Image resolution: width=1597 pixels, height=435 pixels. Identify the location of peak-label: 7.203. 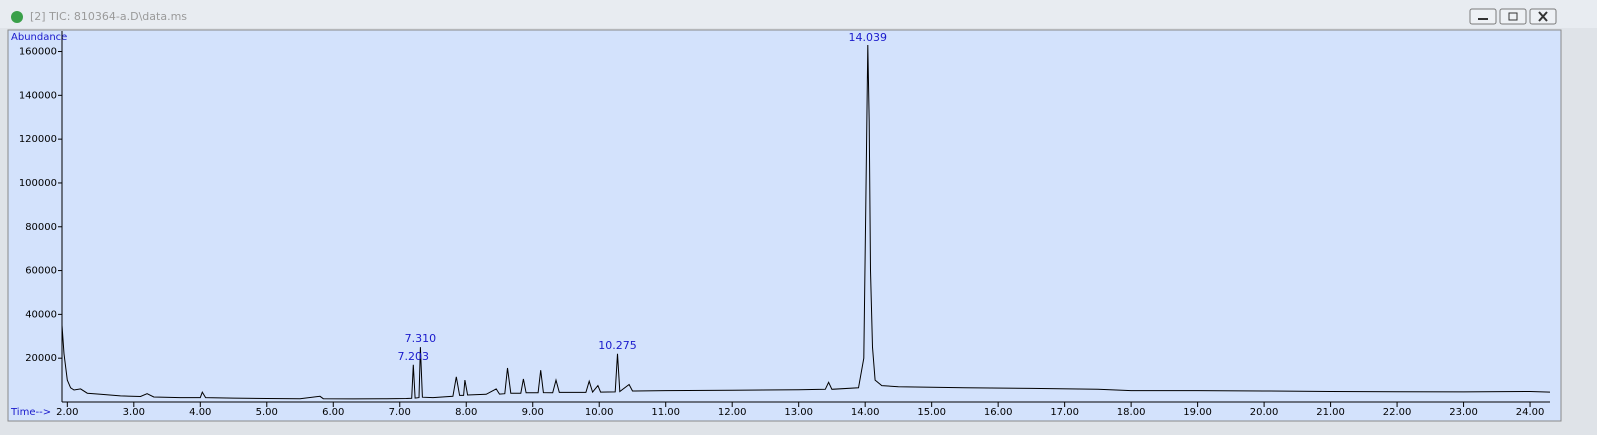
(414, 356).